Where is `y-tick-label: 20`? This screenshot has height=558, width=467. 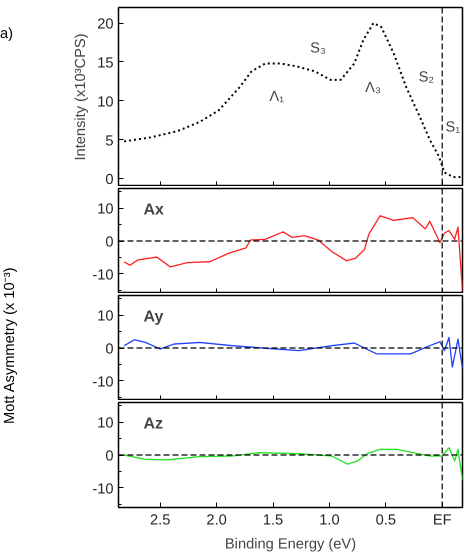
y-tick-label: 20 is located at coordinates (105, 24).